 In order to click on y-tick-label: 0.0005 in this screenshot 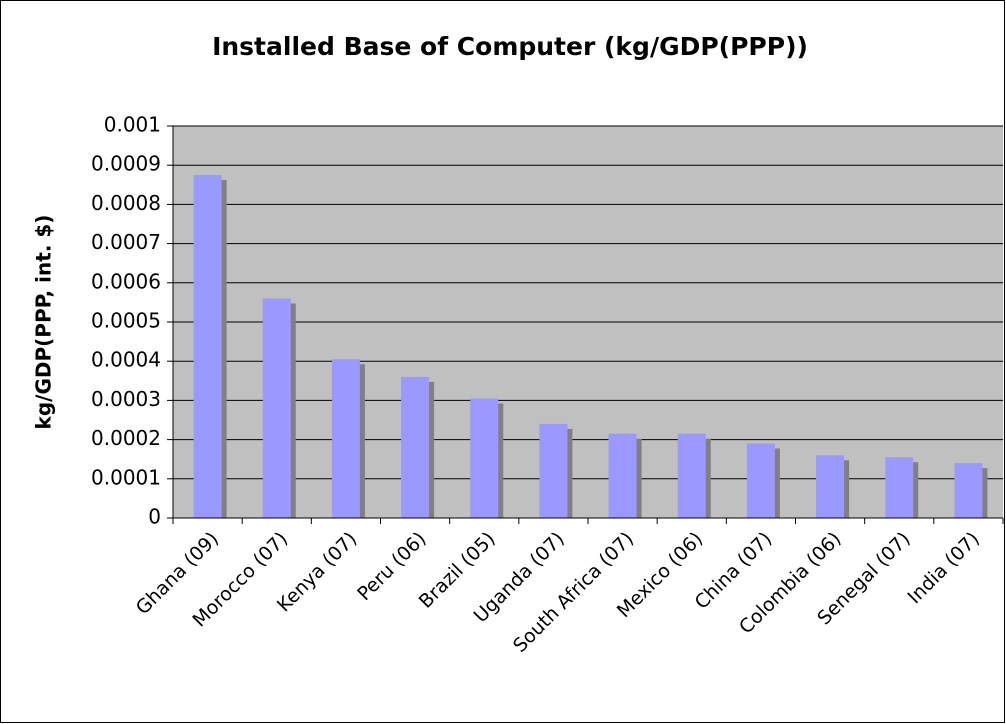, I will do `click(126, 321)`.